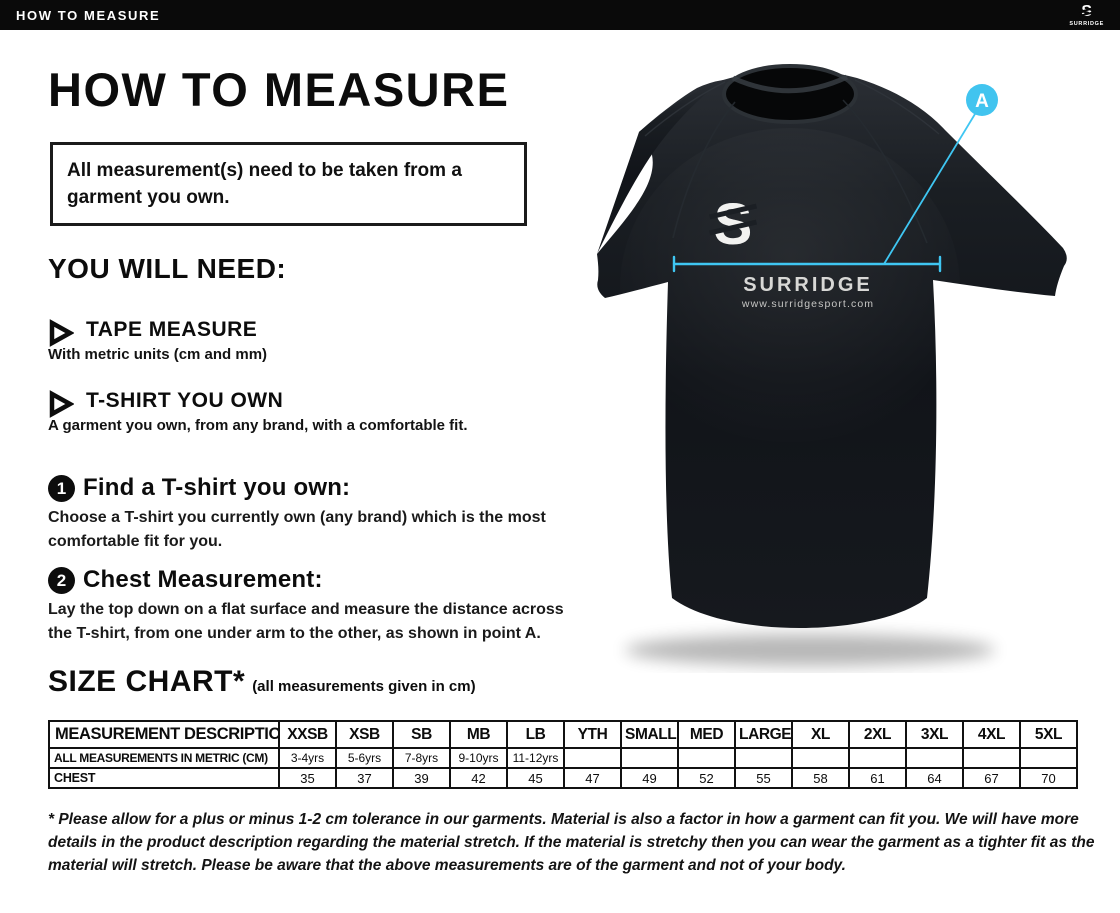 Image resolution: width=1120 pixels, height=913 pixels. Describe the element at coordinates (203, 579) in the screenshot. I see `step-2-title: Chest Measurement:` at that location.